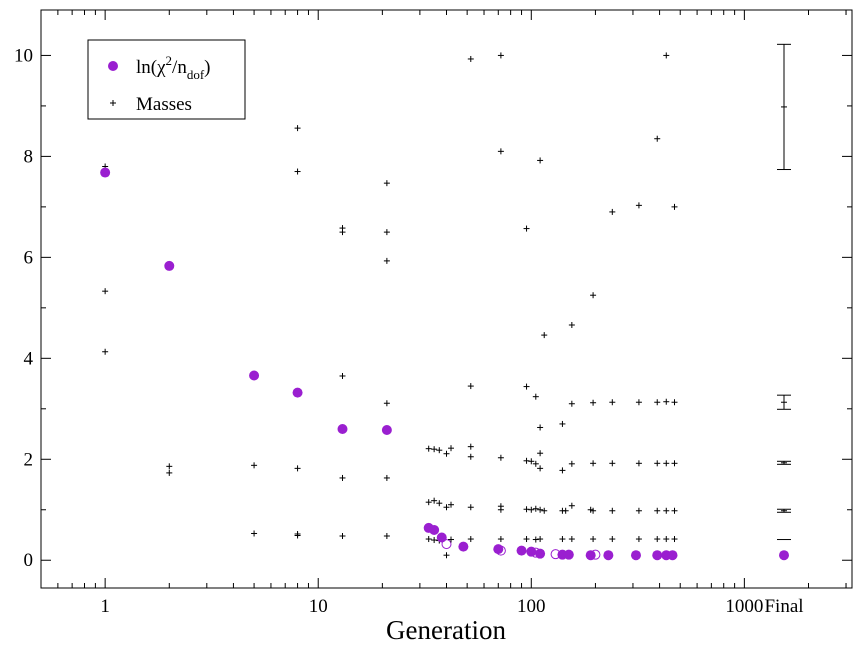 This screenshot has width=857, height=645. Describe the element at coordinates (784, 302) in the screenshot. I see `final-markers` at that location.